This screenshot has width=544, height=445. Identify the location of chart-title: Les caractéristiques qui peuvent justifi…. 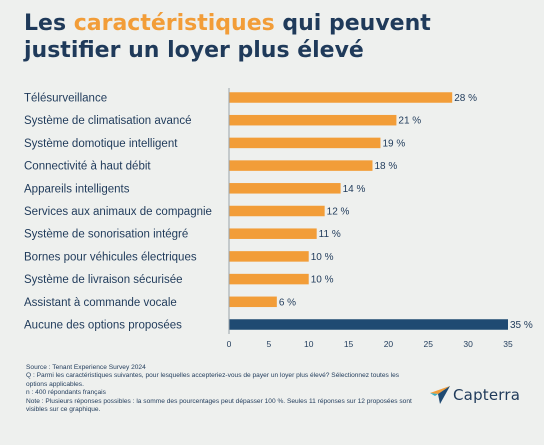
(274, 37).